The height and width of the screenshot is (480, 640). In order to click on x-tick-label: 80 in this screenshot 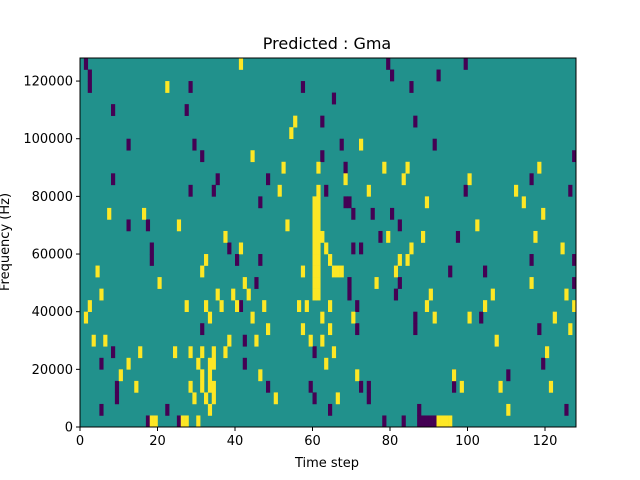, I will do `click(390, 441)`.